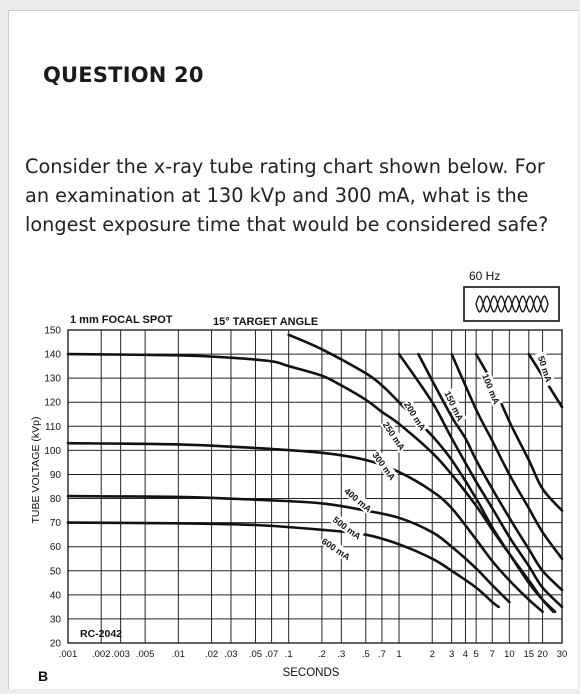 The image size is (580, 694). Describe the element at coordinates (56, 475) in the screenshot. I see `y-tick-label: 90` at that location.